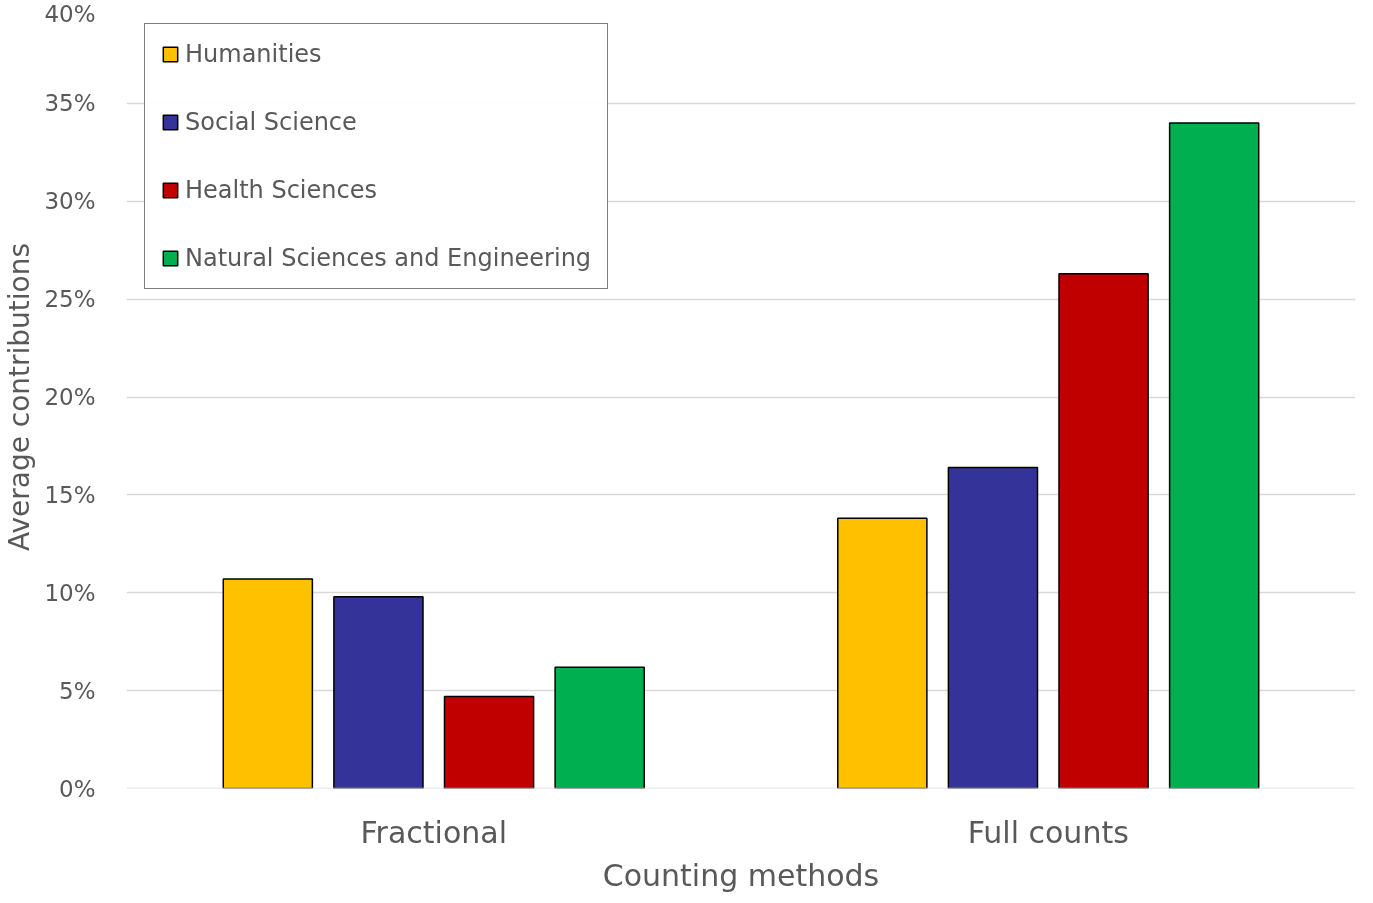 The height and width of the screenshot is (903, 1373). I want to click on legend-label: Social Science, so click(271, 122).